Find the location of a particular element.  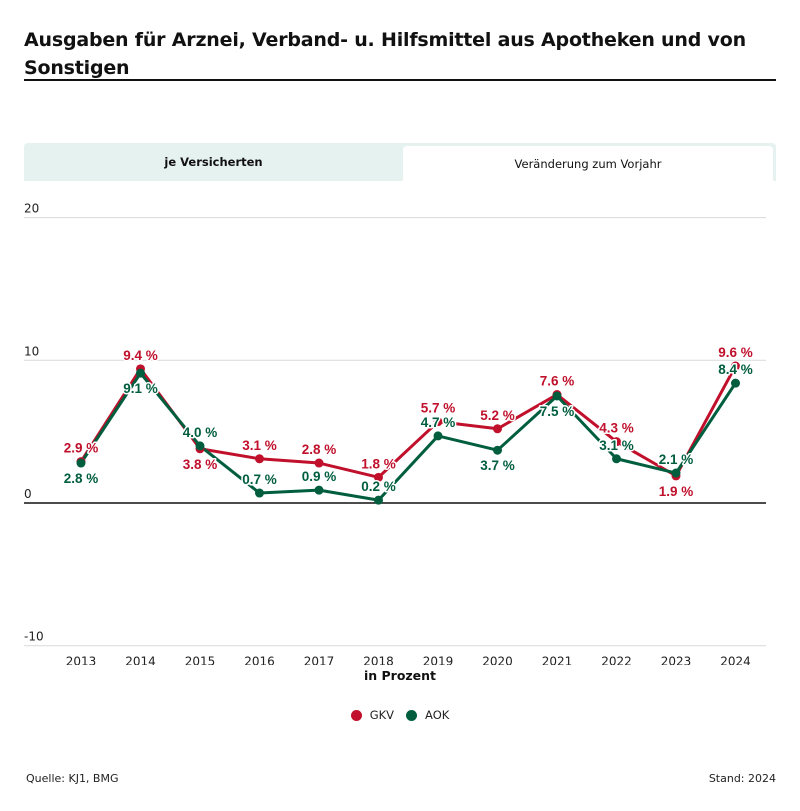

data-label-aok: 7.5 % is located at coordinates (557, 411).